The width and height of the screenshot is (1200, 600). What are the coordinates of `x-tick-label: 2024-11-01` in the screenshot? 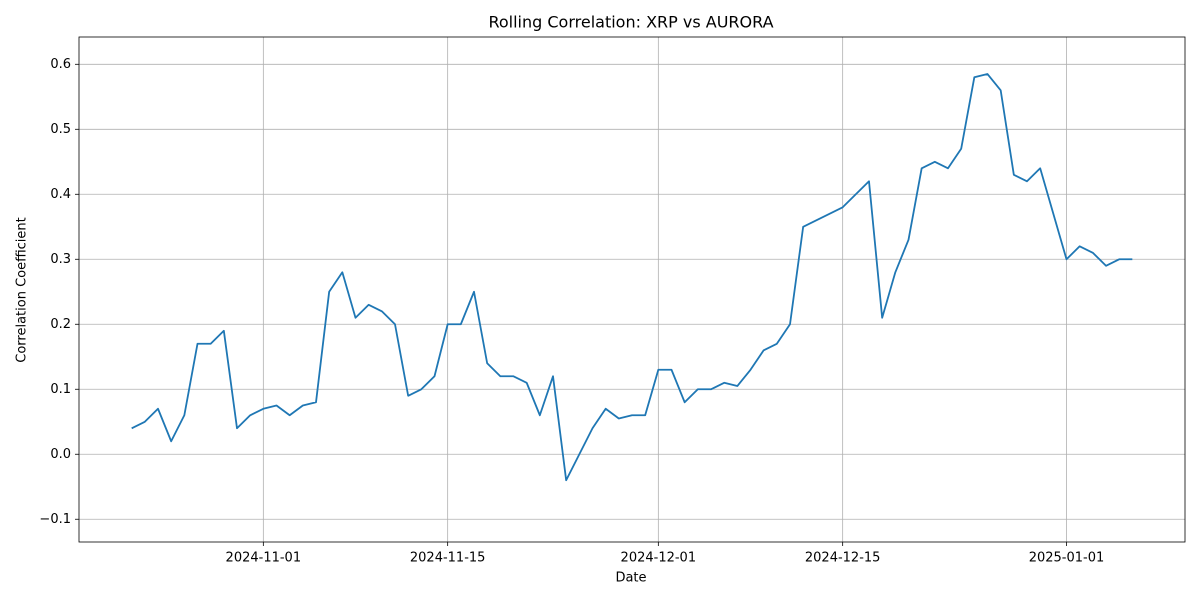 It's located at (264, 558).